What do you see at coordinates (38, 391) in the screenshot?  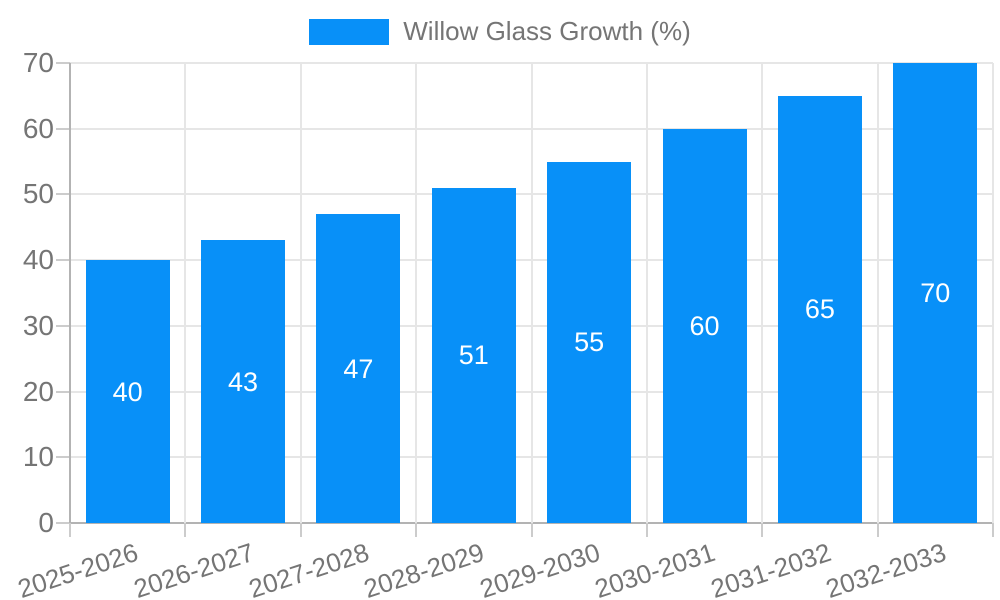 I see `y-axis-tick-label: 20` at bounding box center [38, 391].